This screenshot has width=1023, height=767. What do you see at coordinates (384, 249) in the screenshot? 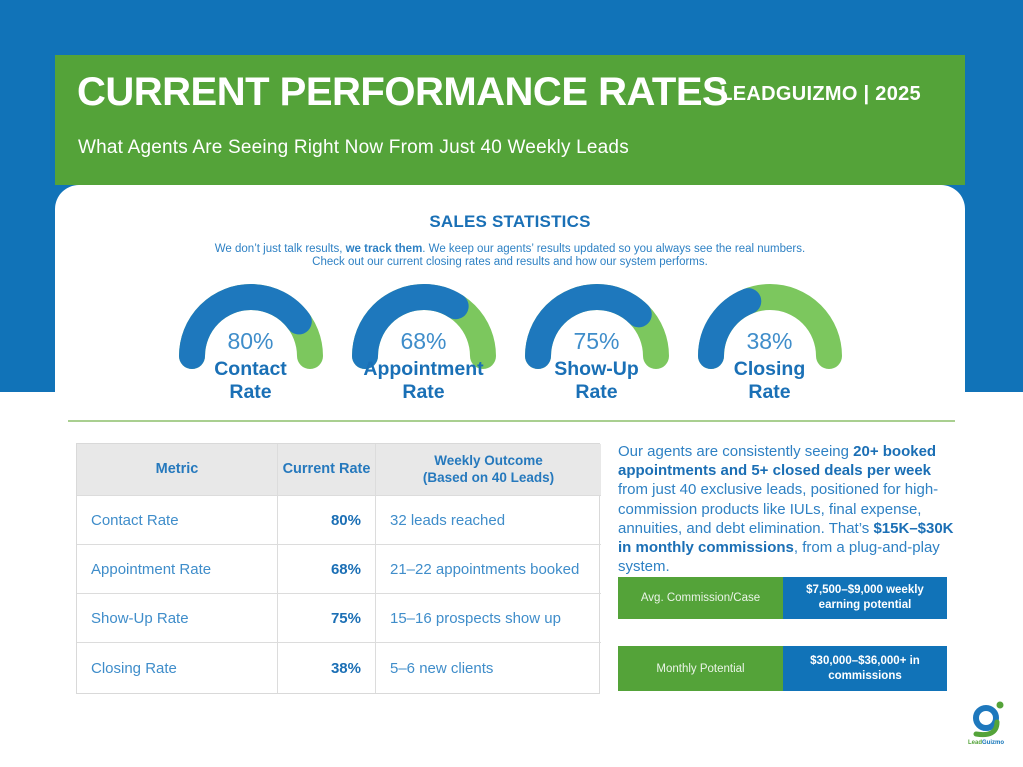
I see `intro-text-bold: we track them` at bounding box center [384, 249].